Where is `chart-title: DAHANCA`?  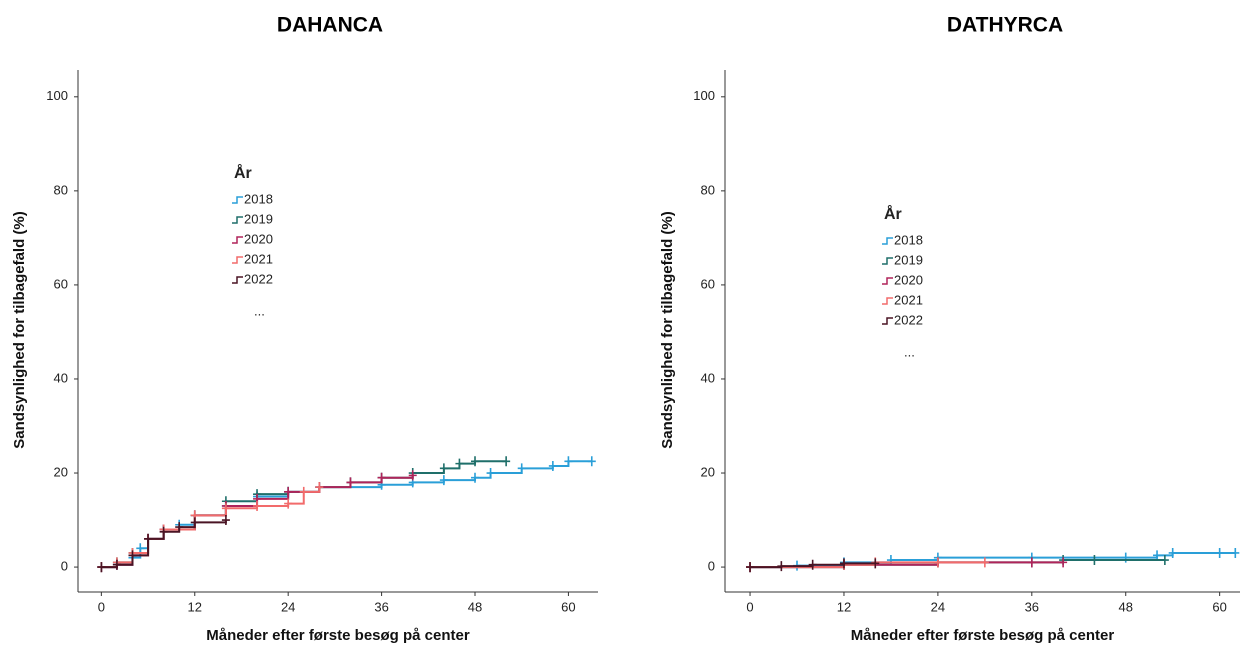 chart-title: DAHANCA is located at coordinates (330, 25).